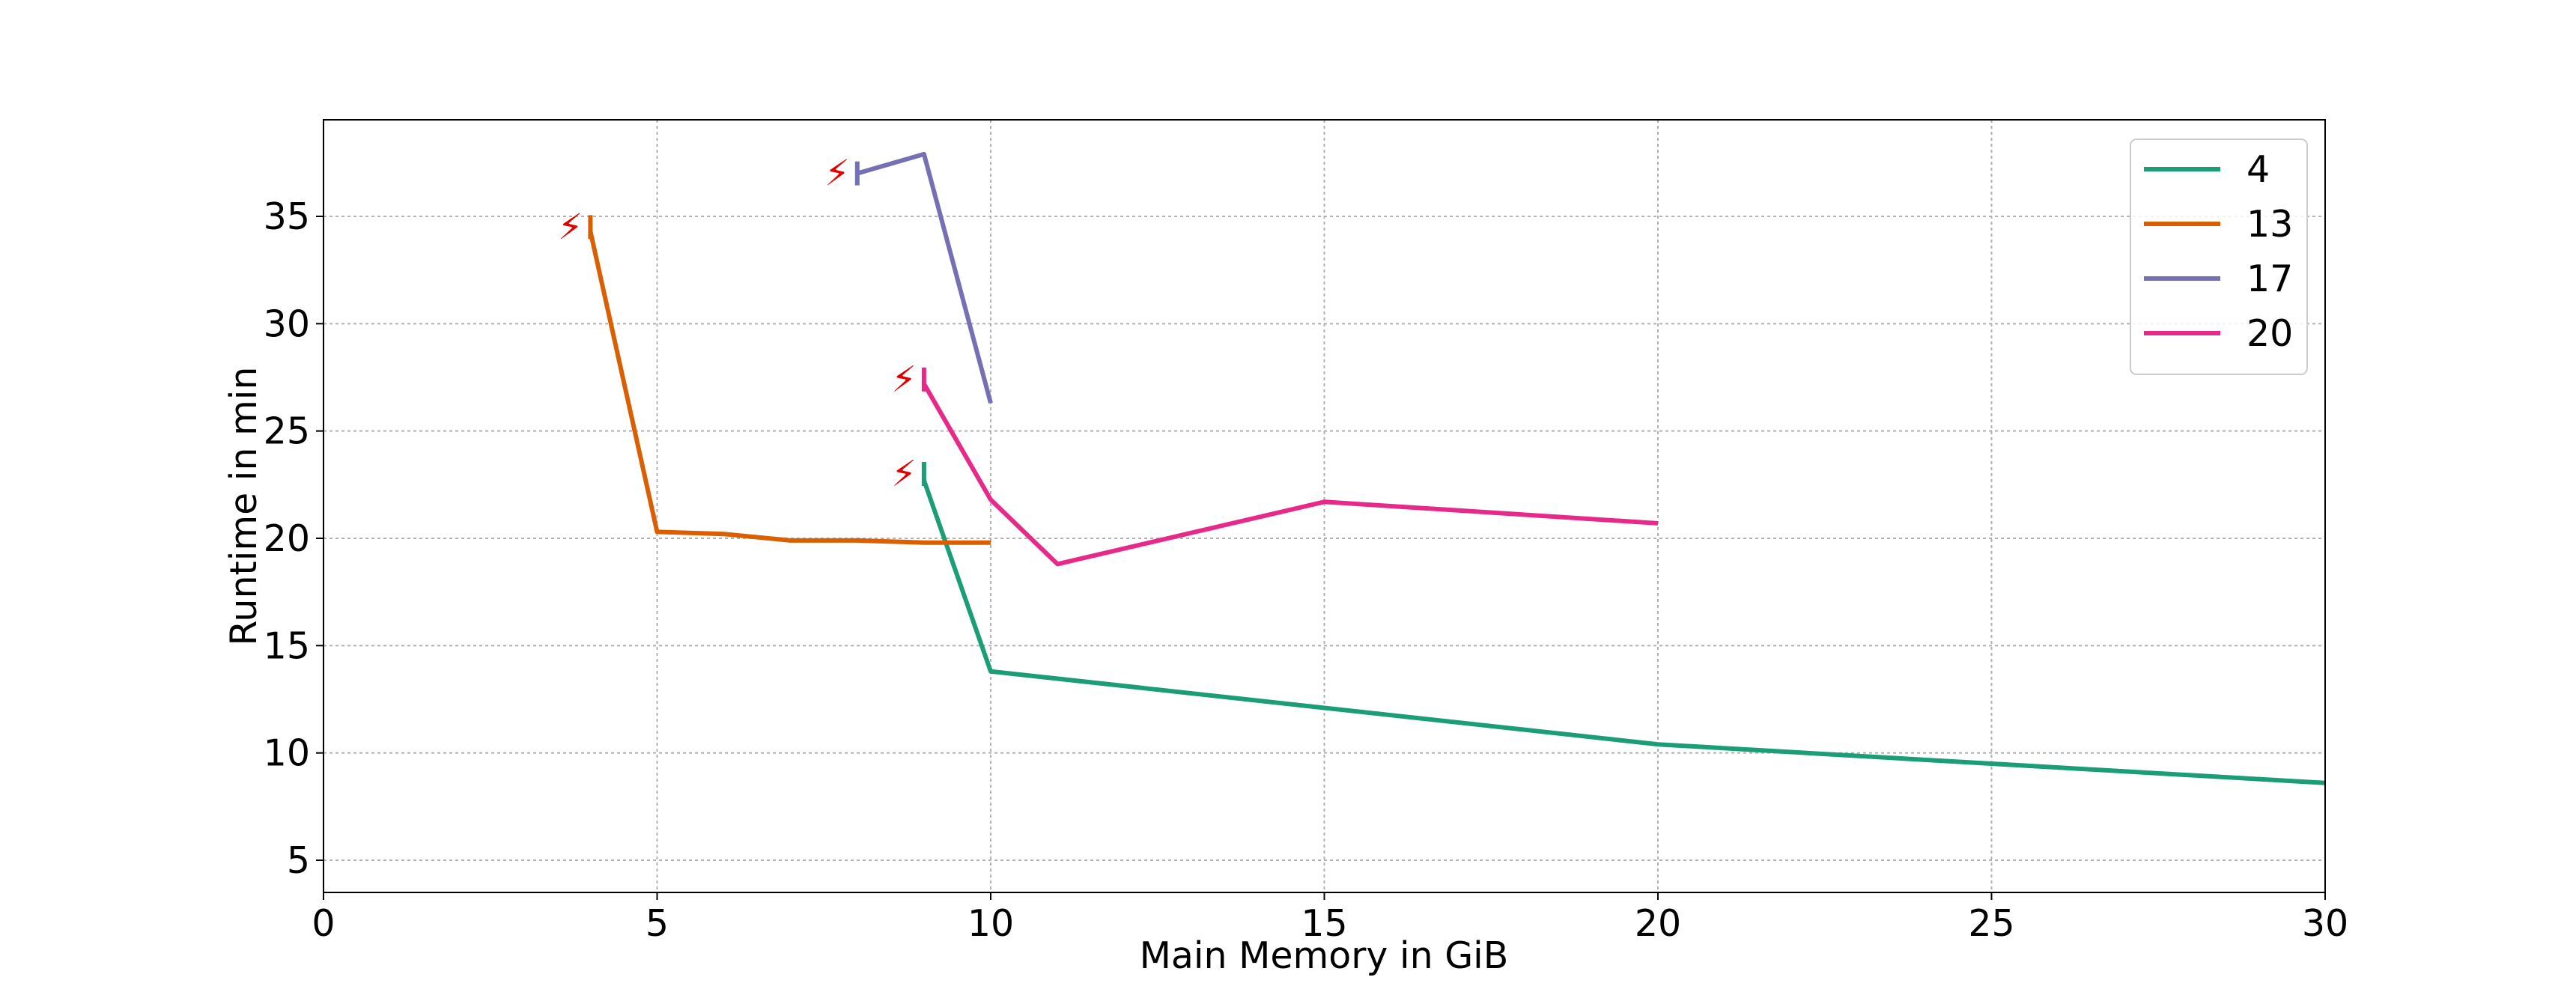  Describe the element at coordinates (2270, 279) in the screenshot. I see `legend-label-17: 17` at that location.